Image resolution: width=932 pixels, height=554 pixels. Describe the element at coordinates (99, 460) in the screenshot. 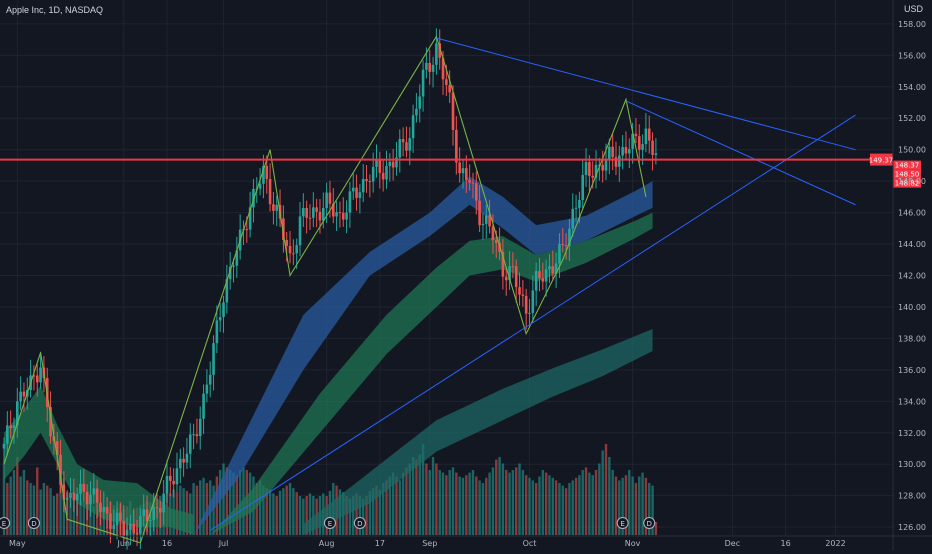

I see `ma-ribbon` at that location.